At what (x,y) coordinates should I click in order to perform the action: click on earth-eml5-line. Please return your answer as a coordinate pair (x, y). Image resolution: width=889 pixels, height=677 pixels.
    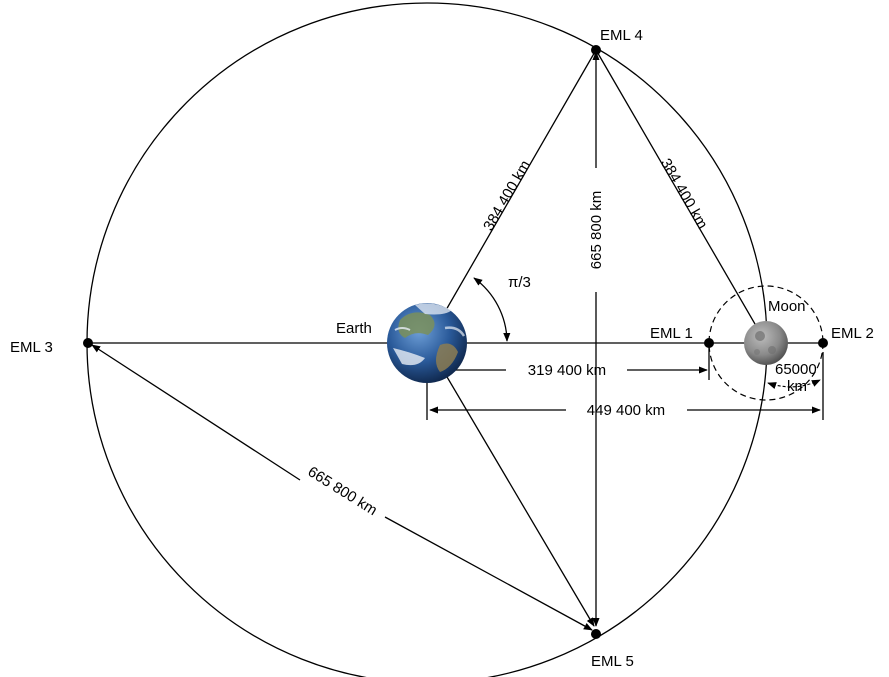
    Looking at the image, I should click on (510, 484).